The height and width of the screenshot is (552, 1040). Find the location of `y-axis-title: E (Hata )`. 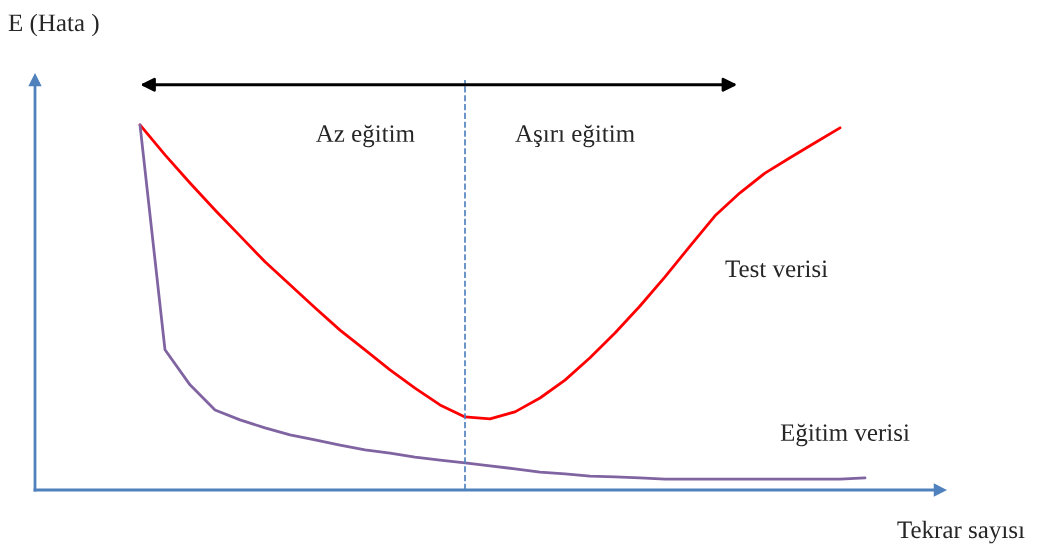

y-axis-title: E (Hata ) is located at coordinates (53, 25).